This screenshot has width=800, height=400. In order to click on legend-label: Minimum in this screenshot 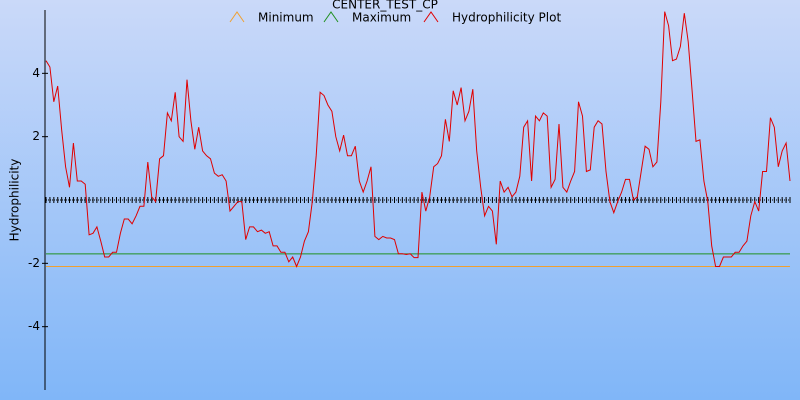, I will do `click(286, 18)`.